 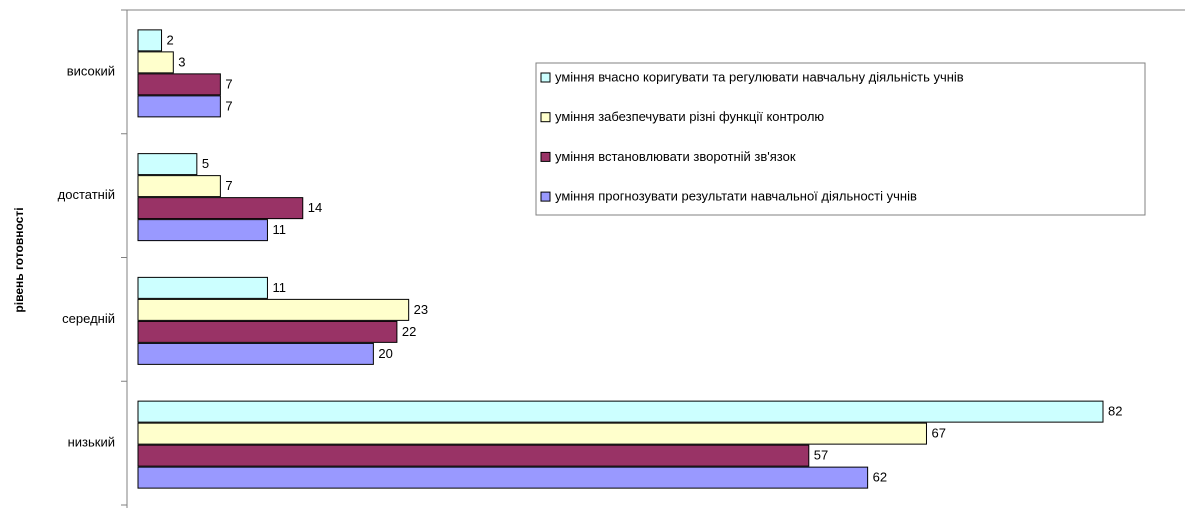 I want to click on data-label: 82, so click(x=1115, y=411).